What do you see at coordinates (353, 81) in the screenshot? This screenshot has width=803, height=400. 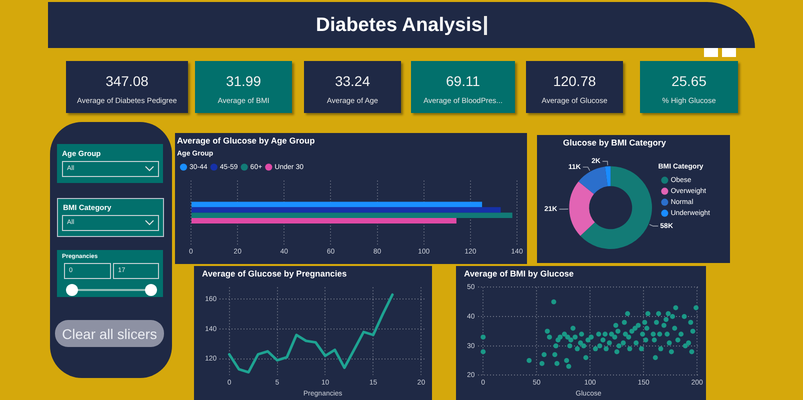 I see `data-label: 33.24` at bounding box center [353, 81].